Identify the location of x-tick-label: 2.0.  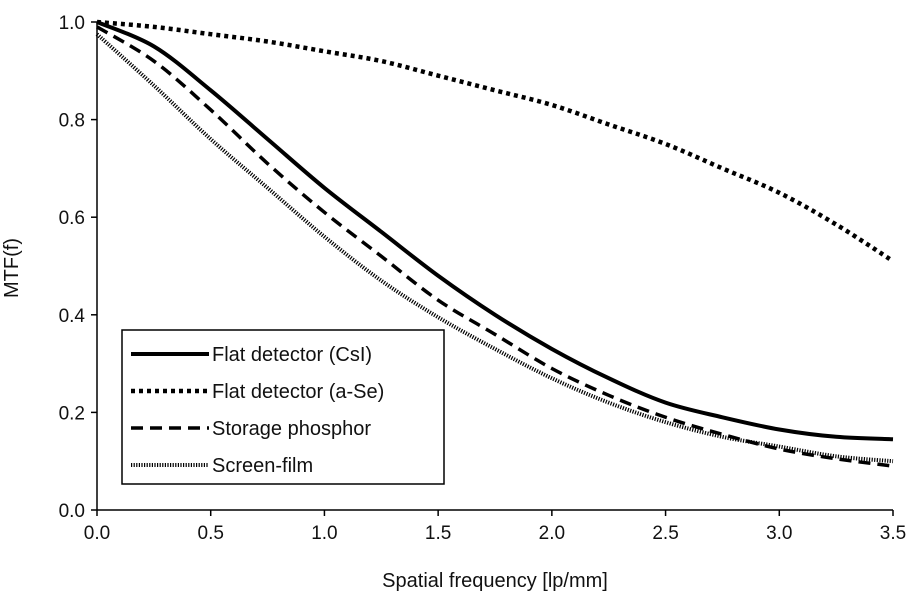
(552, 533).